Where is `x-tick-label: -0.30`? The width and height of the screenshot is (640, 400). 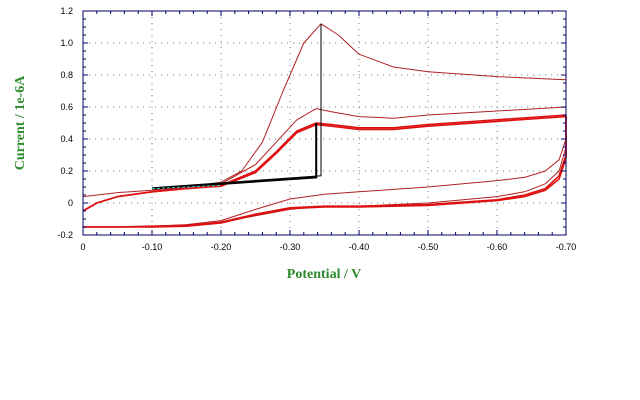
x-tick-label: -0.30 is located at coordinates (290, 247).